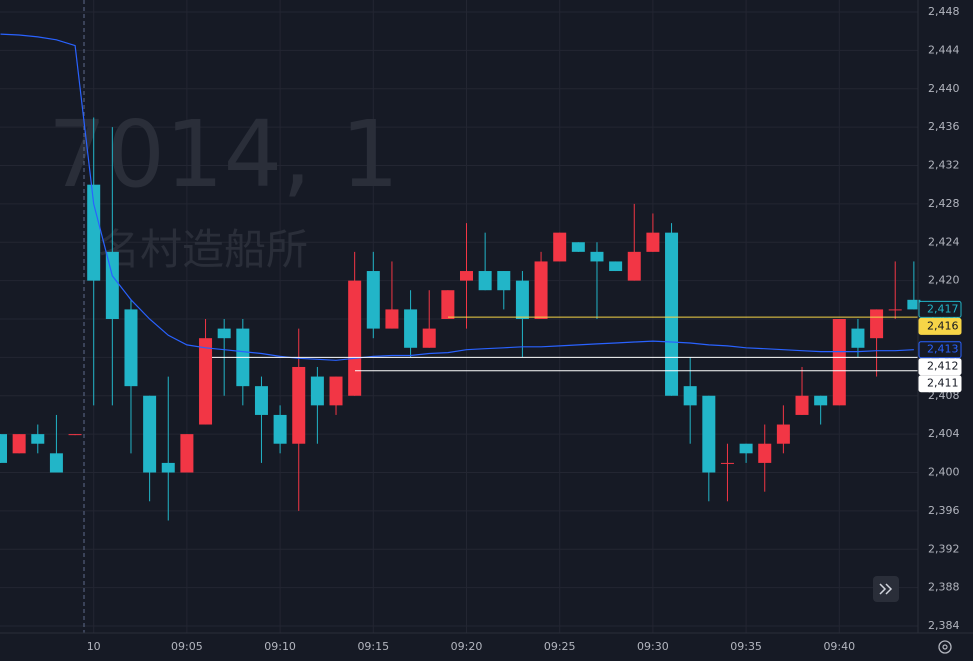 This screenshot has height=661, width=973. I want to click on watermark-symbol: 7014, 1, so click(223, 154).